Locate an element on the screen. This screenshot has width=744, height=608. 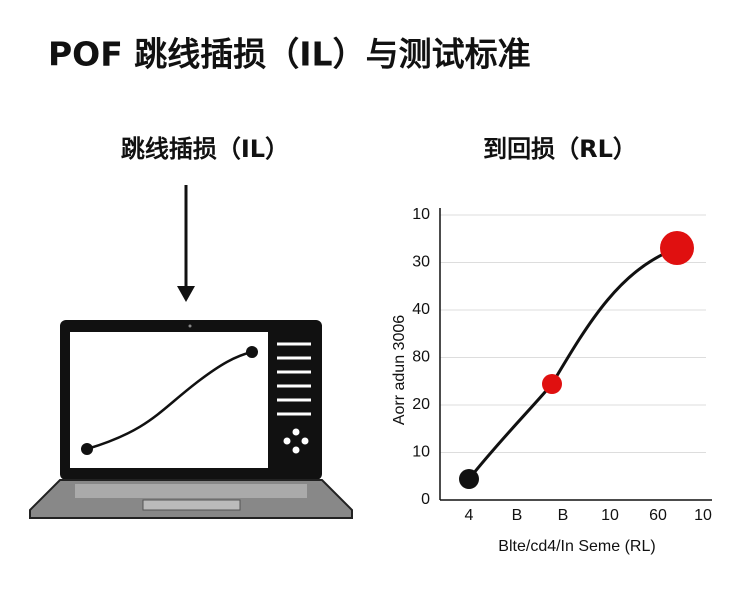
y-axis-label: Aorr adun 3006 is located at coordinates (399, 370).